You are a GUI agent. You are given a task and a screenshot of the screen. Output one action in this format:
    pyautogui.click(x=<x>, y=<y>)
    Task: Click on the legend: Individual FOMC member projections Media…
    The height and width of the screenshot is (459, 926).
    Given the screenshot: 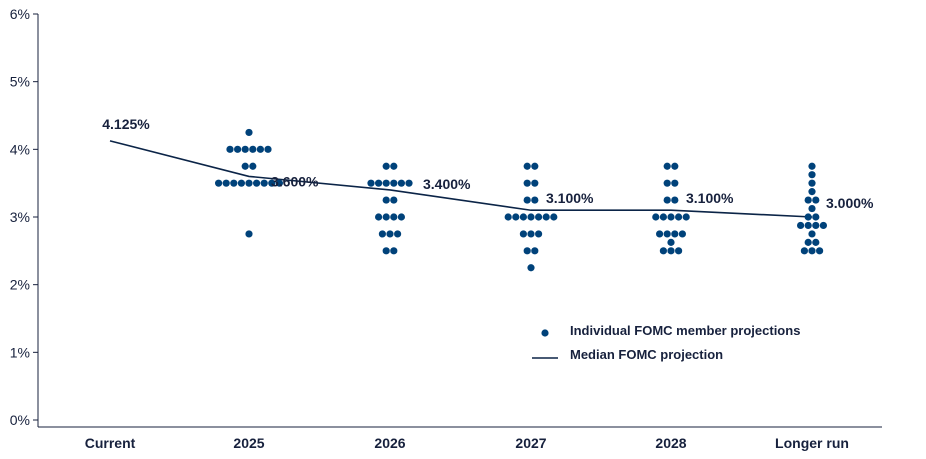 What is the action you would take?
    pyautogui.click(x=666, y=342)
    